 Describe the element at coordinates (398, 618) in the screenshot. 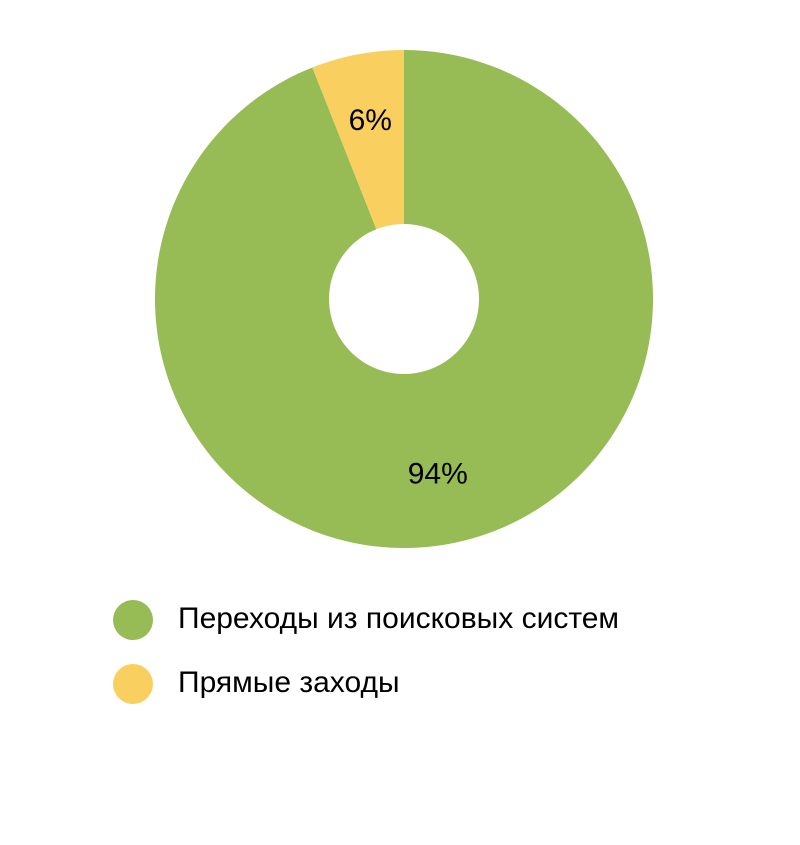

I see `legend-label: Переходы из поисковых систем` at that location.